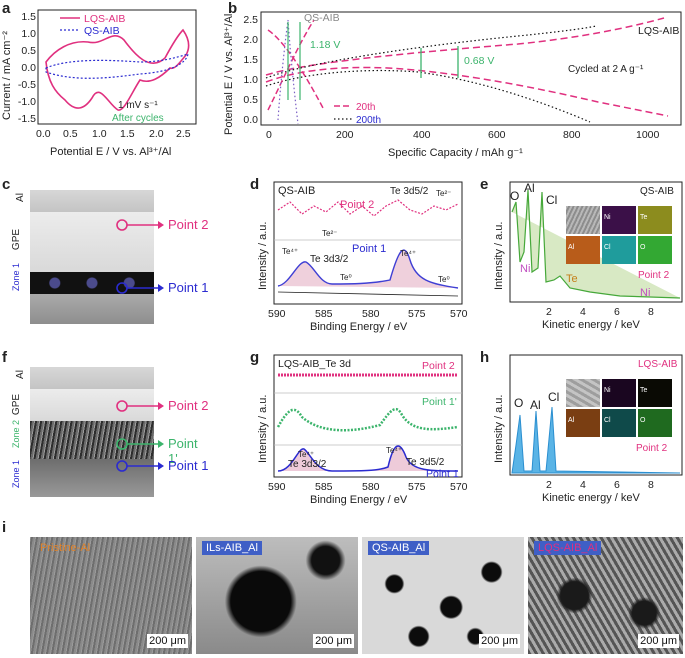  I want to click on e-peak-o: O, so click(514, 196).